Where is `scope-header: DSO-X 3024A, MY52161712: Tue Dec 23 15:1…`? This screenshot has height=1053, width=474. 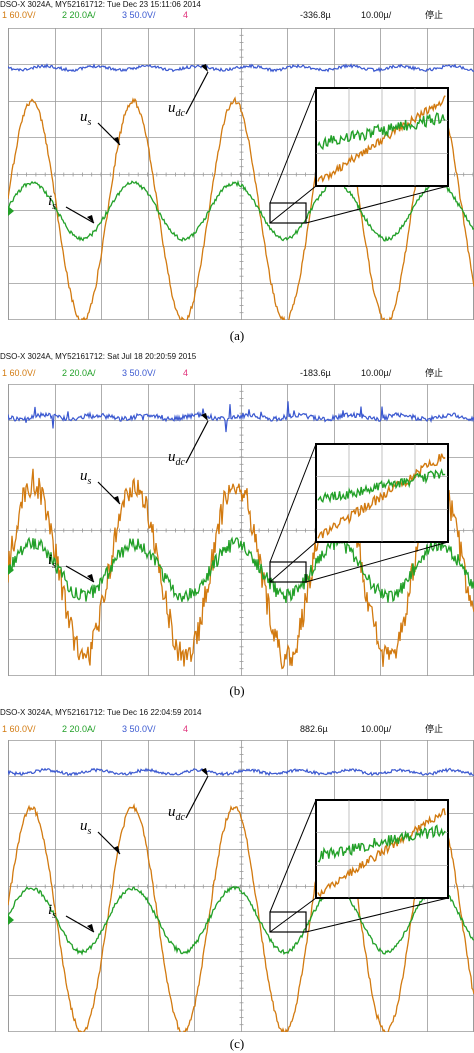 scope-header: DSO-X 3024A, MY52161712: Tue Dec 23 15:1… is located at coordinates (100, 4).